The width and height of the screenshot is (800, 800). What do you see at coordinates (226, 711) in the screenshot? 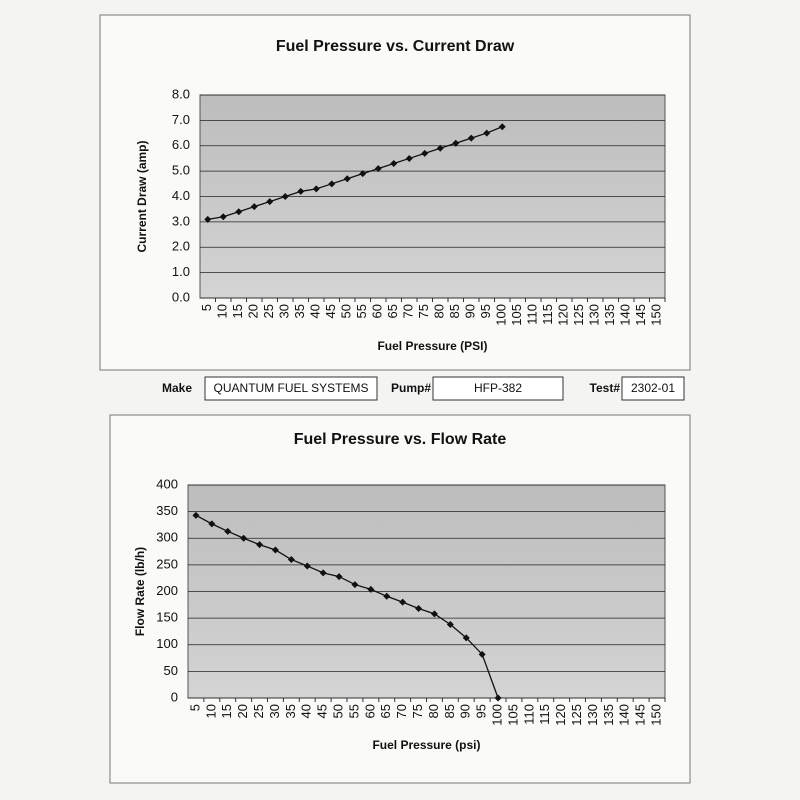
I see `x-tick-label: 15` at bounding box center [226, 711].